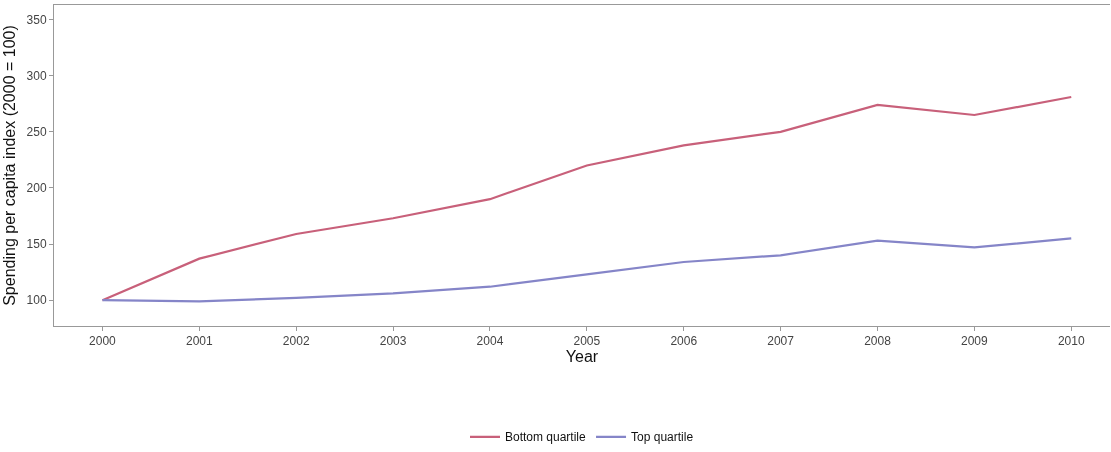  I want to click on x-axis-title: Year, so click(582, 357).